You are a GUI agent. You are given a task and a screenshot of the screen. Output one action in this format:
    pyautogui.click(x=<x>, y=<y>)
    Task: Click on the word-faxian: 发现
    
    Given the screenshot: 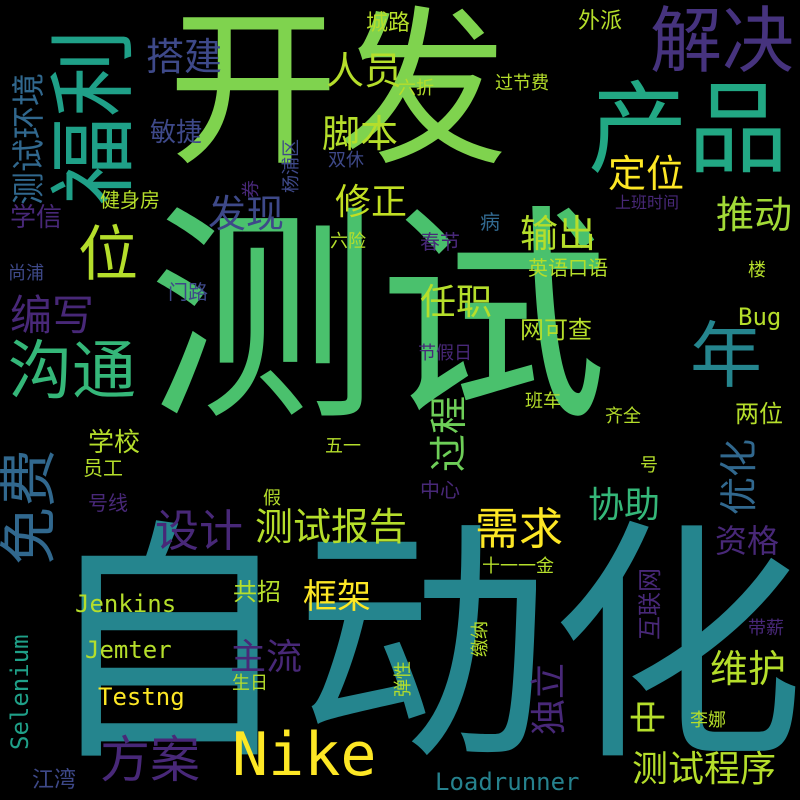 What is the action you would take?
    pyautogui.click(x=246, y=214)
    